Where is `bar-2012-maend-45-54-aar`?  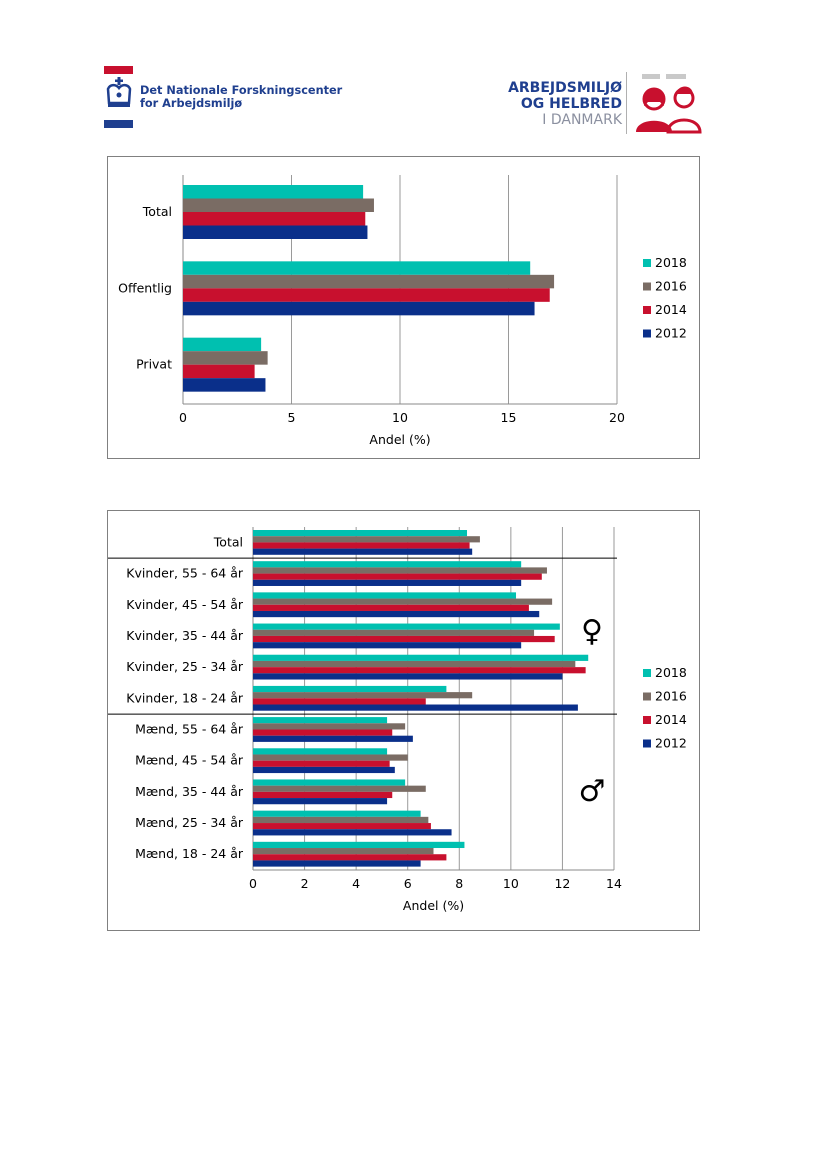 bar-2012-maend-45-54-aar is located at coordinates (324, 770).